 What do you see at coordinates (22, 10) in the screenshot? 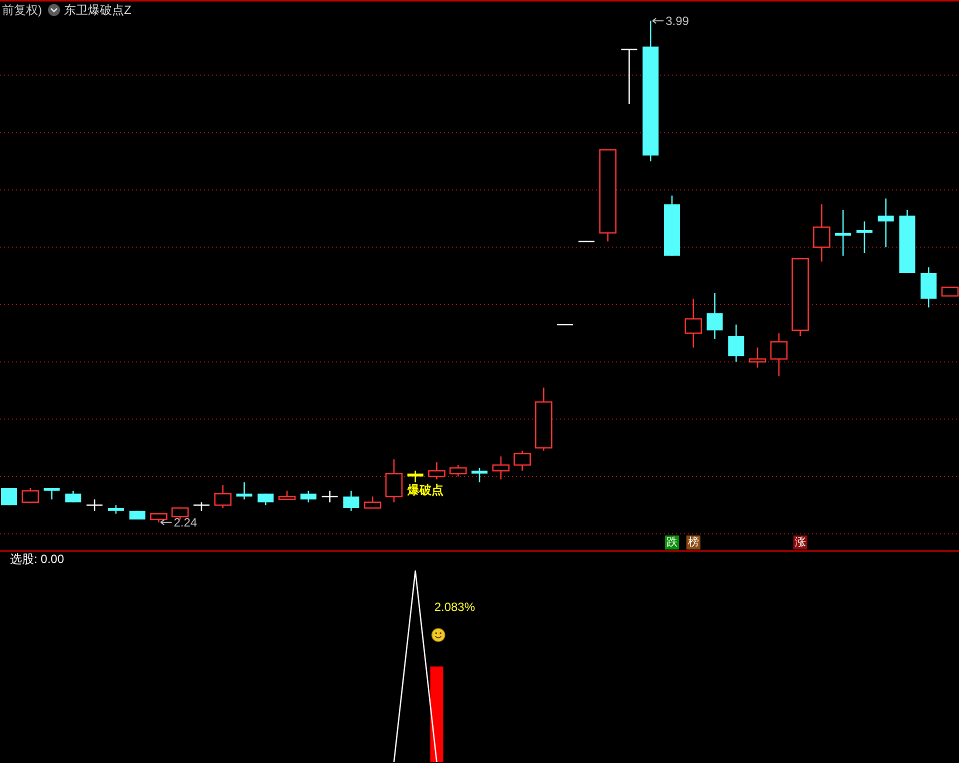
I see `subtitle: 前复权)` at bounding box center [22, 10].